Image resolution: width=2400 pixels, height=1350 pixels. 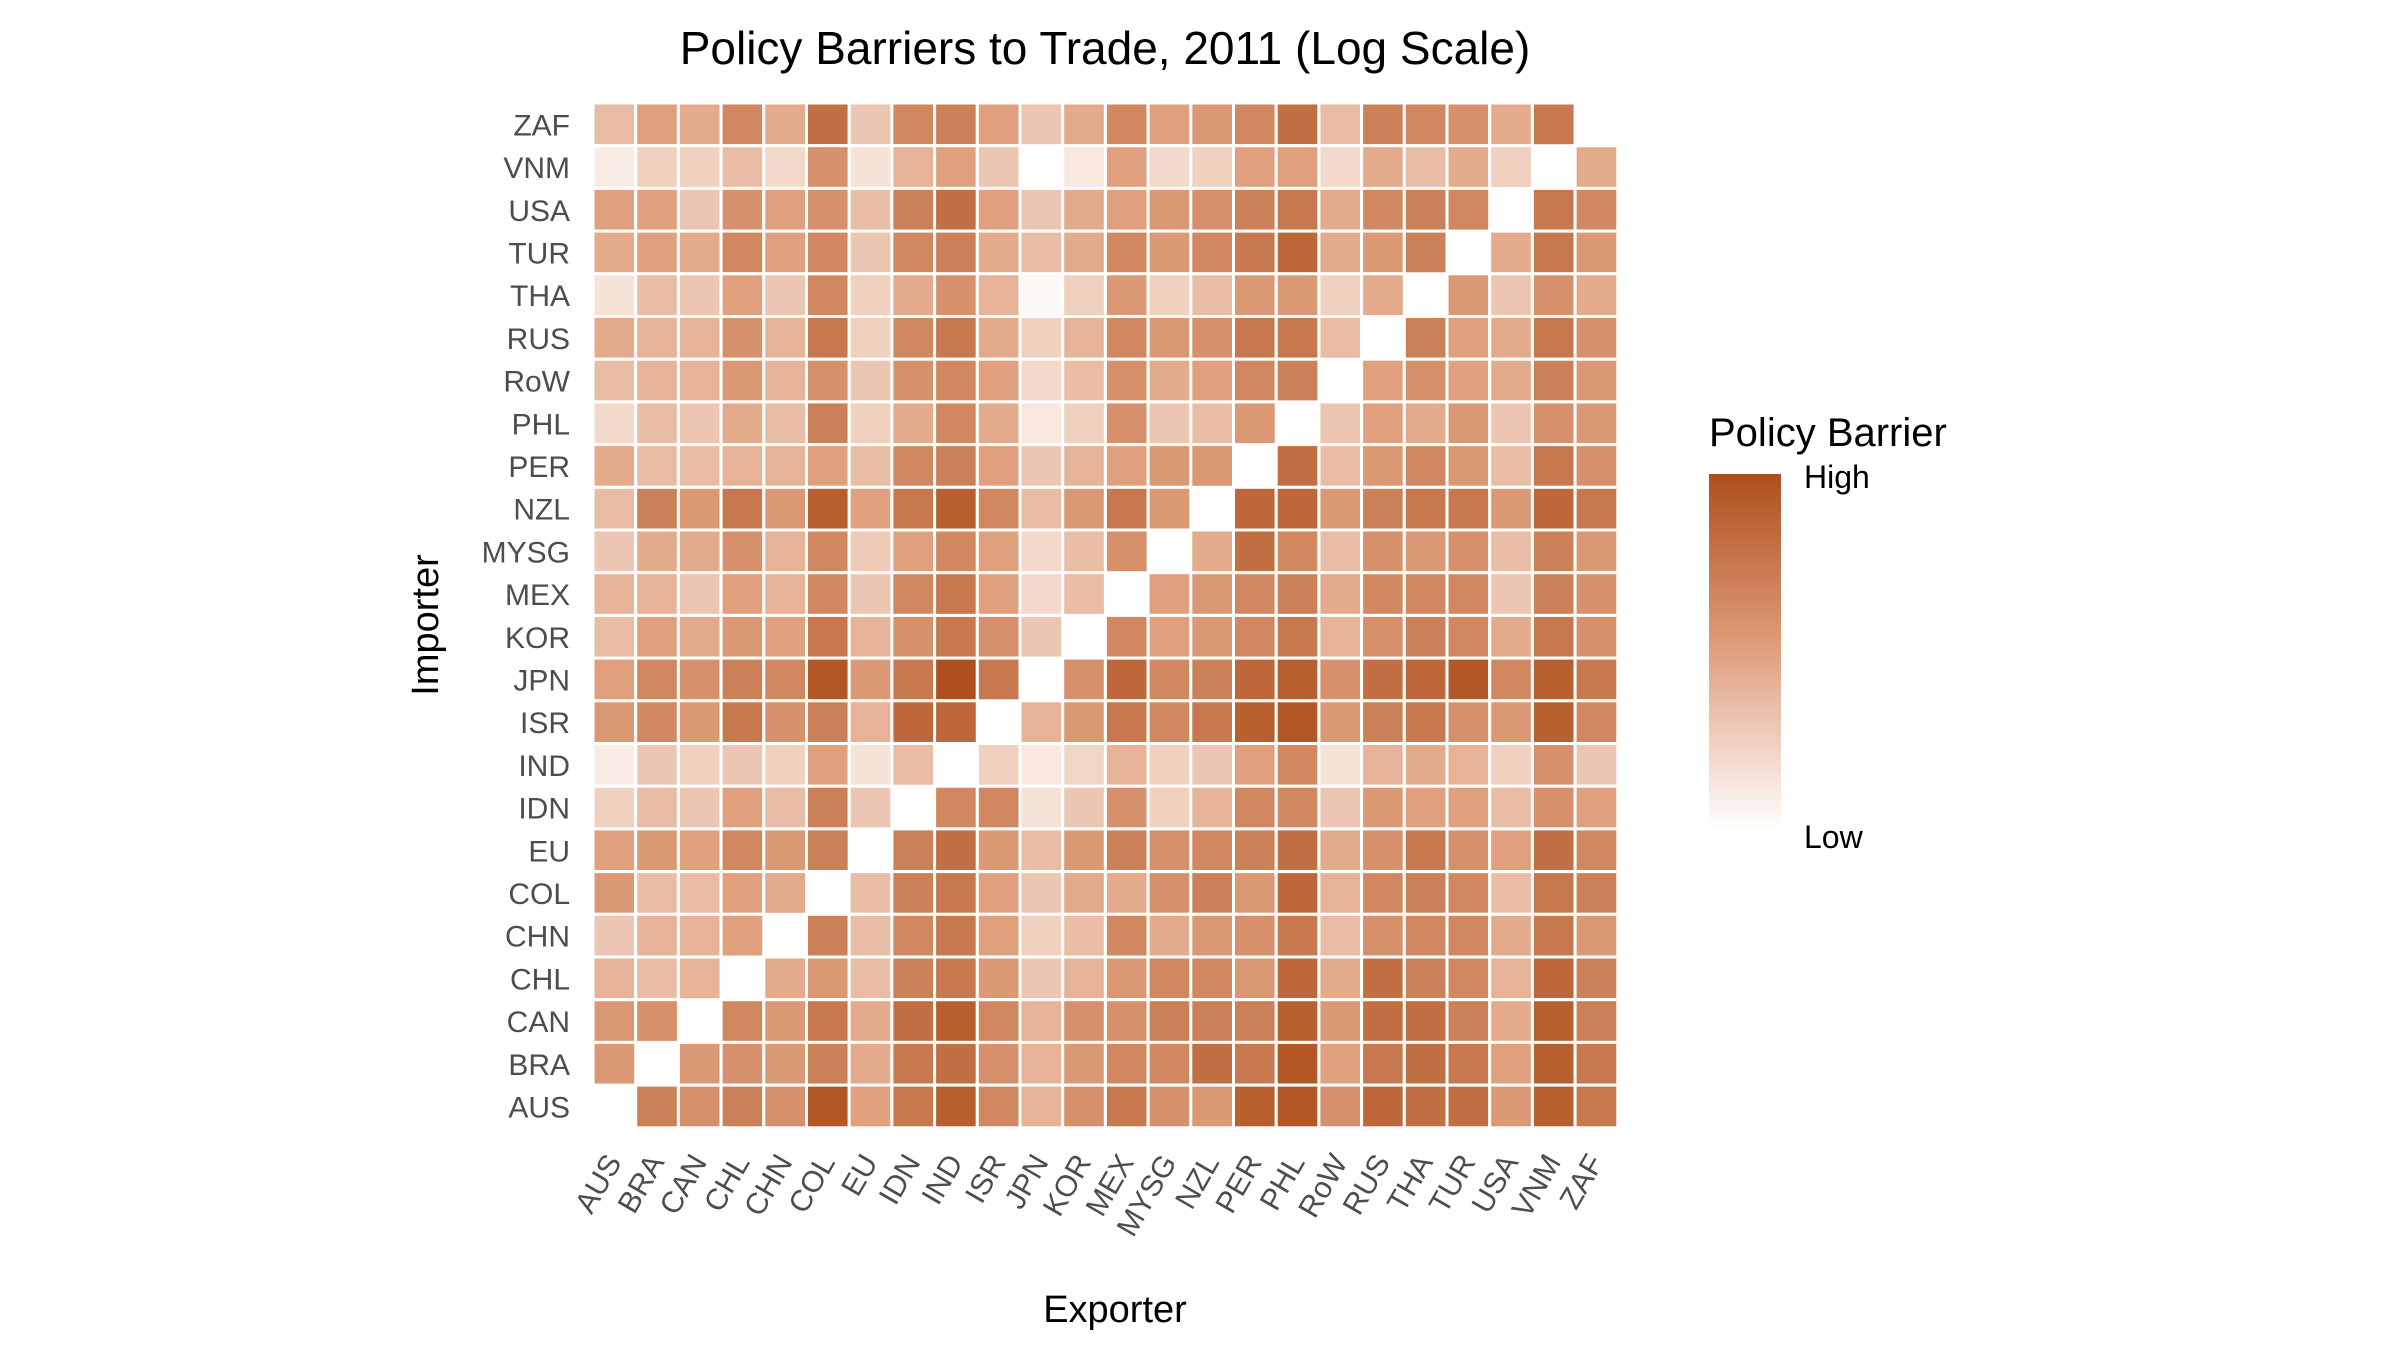 What do you see at coordinates (1255, 551) in the screenshot?
I see `heatmap-cell-MYSG-PER` at bounding box center [1255, 551].